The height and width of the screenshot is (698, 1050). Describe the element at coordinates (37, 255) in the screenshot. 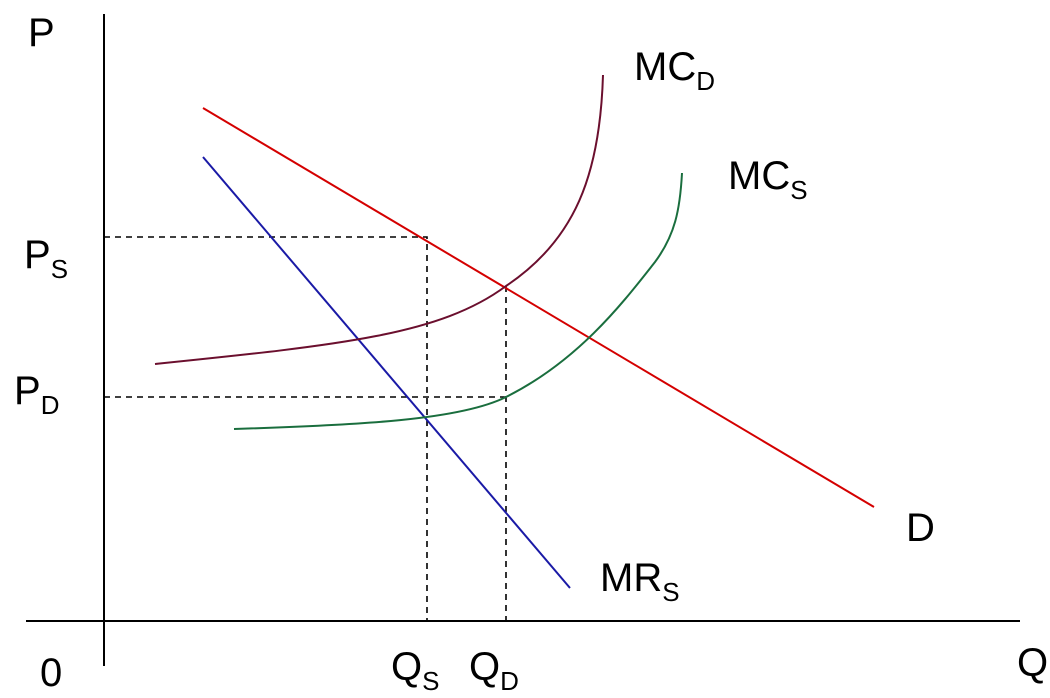

I see `price-label-ps-main: P` at that location.